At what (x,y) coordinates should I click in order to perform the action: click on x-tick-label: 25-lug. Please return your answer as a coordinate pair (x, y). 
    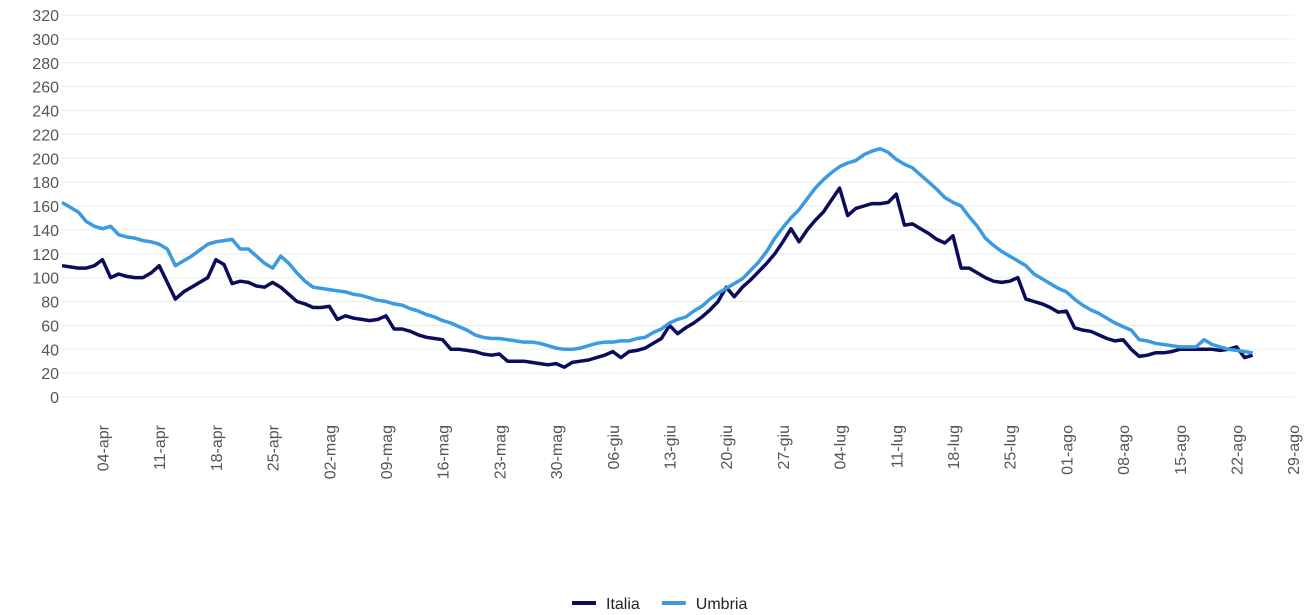
    Looking at the image, I should click on (1011, 447).